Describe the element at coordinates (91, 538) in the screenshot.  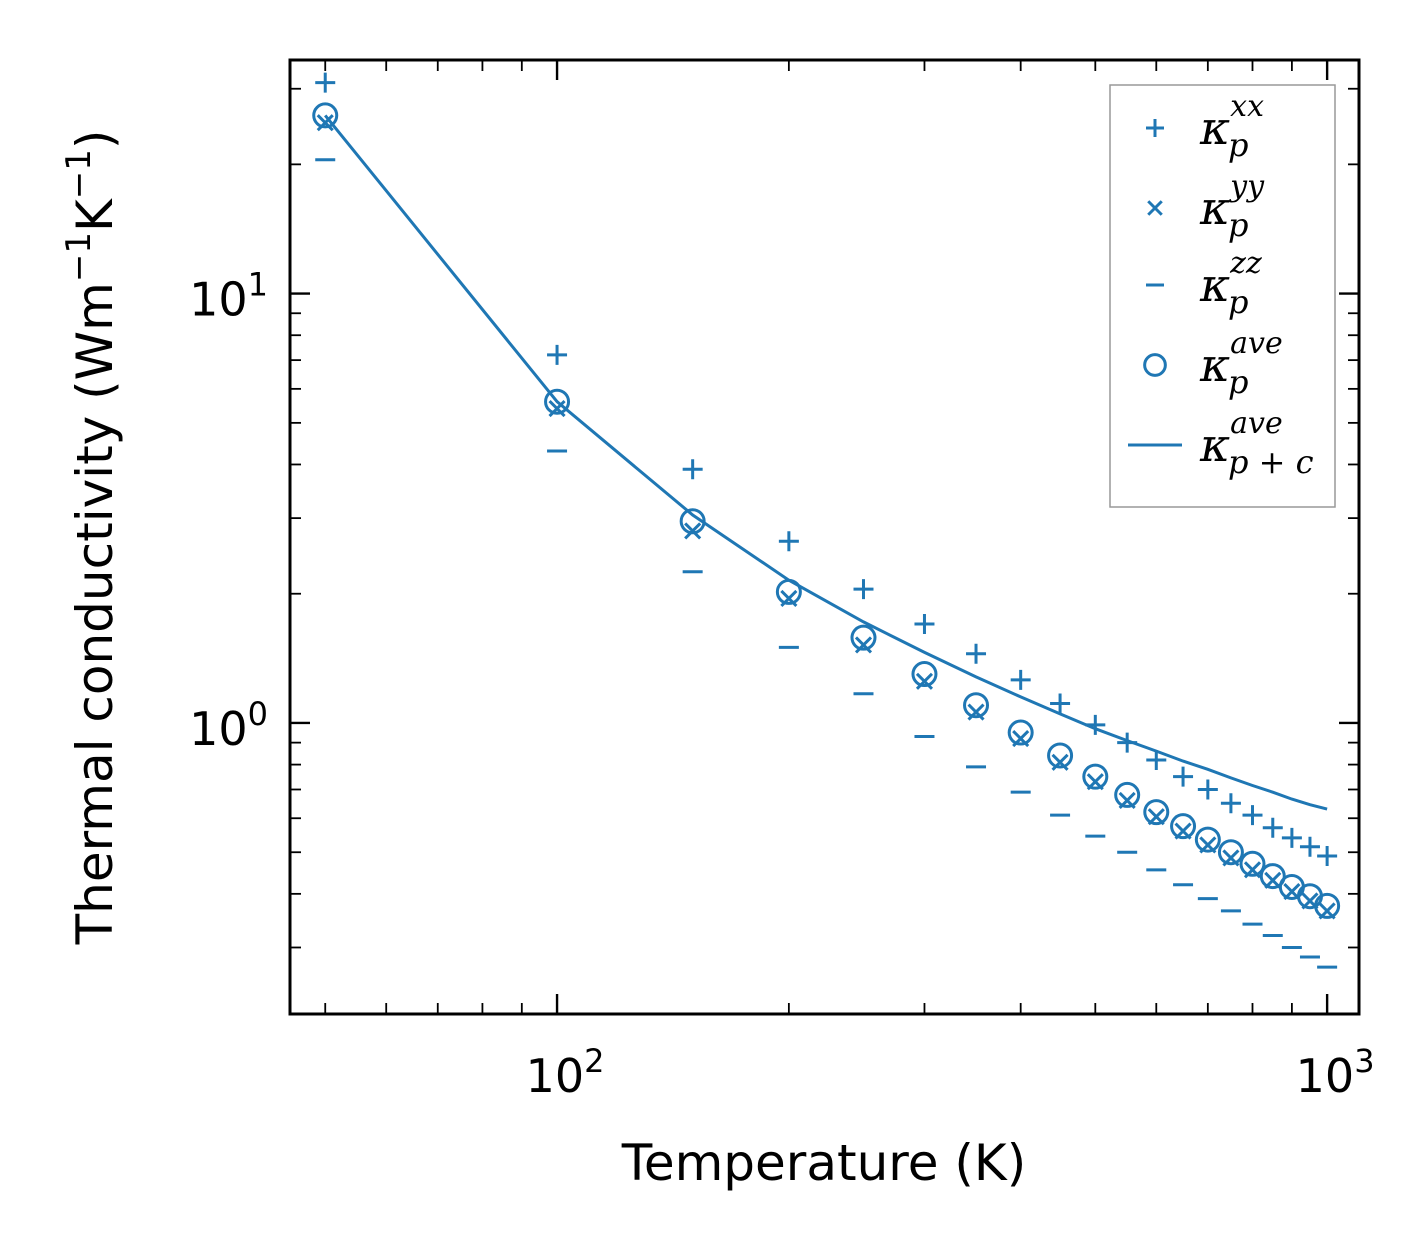
I see `y-axis-title: Thermal conductivity (Wm−1K−1)` at that location.